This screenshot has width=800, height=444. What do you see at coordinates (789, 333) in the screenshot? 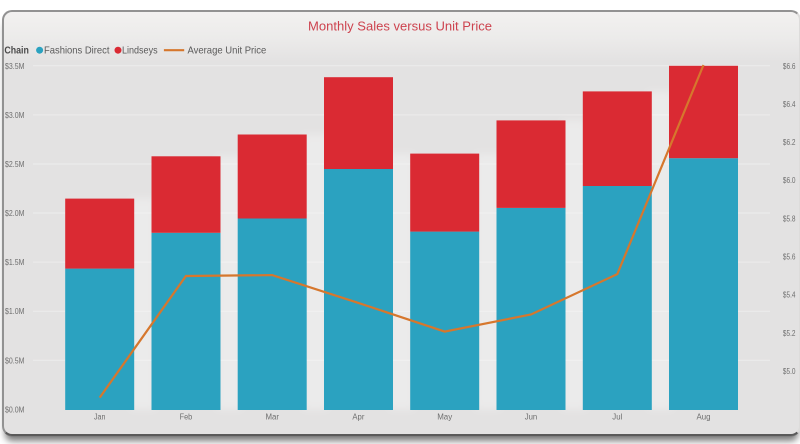
I see `svg-text: $5.2` at bounding box center [789, 333].